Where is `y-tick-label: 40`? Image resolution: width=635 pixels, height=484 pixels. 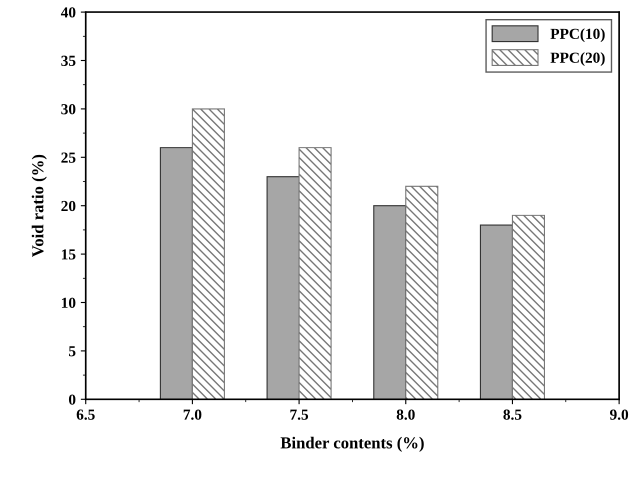 y-tick-label: 40 is located at coordinates (68, 12).